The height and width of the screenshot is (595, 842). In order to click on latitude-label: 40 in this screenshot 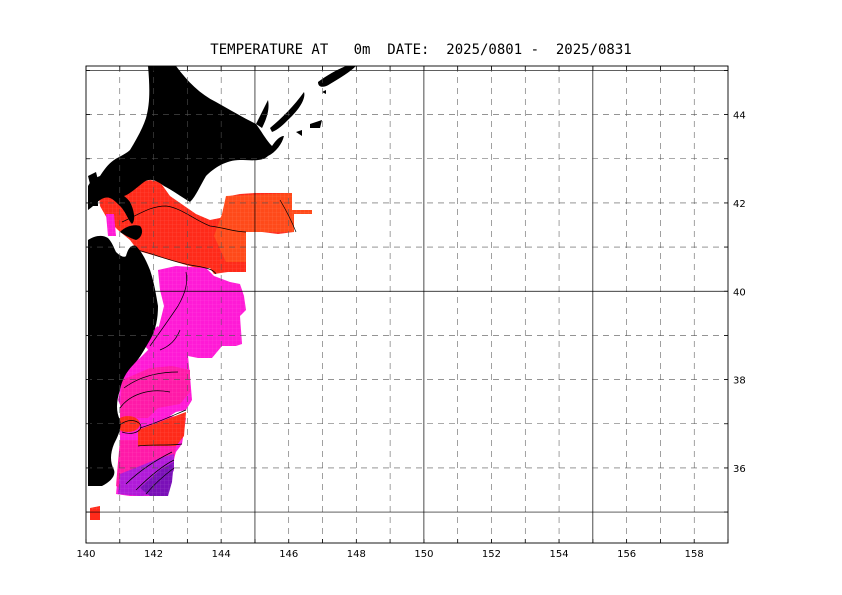, I will do `click(739, 292)`.